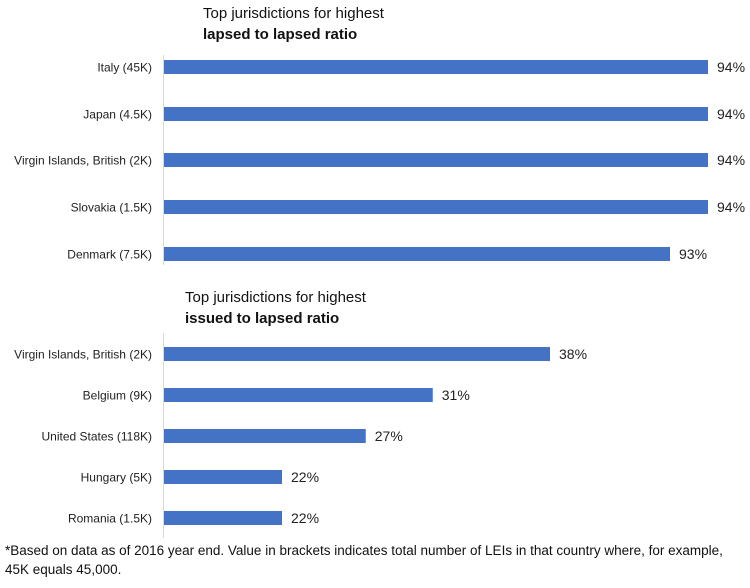 This screenshot has width=750, height=588. Describe the element at coordinates (389, 436) in the screenshot. I see `chart2-value-label-2: 27%` at that location.